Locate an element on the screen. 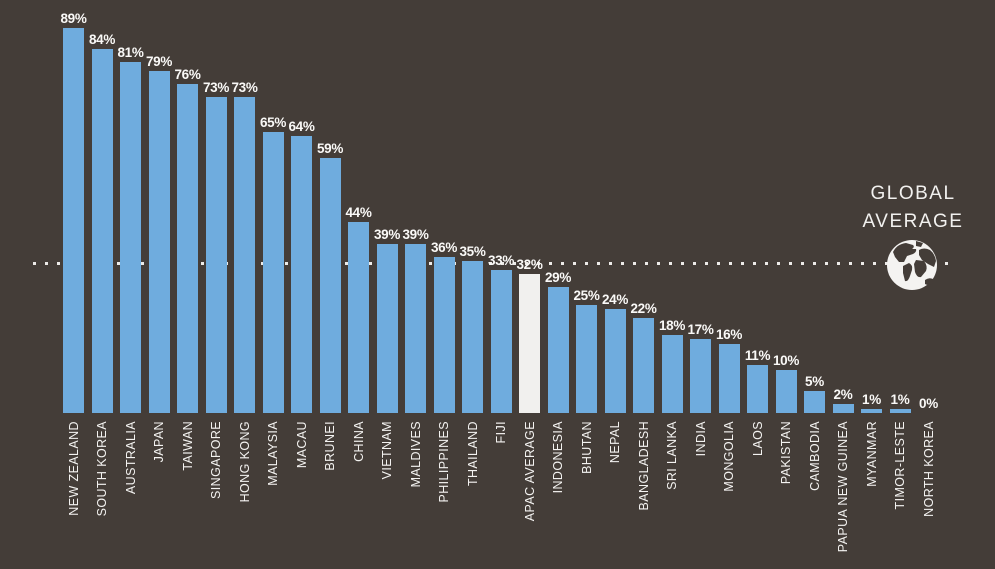 The image size is (995, 569). bar-value-label: 79% is located at coordinates (159, 61).